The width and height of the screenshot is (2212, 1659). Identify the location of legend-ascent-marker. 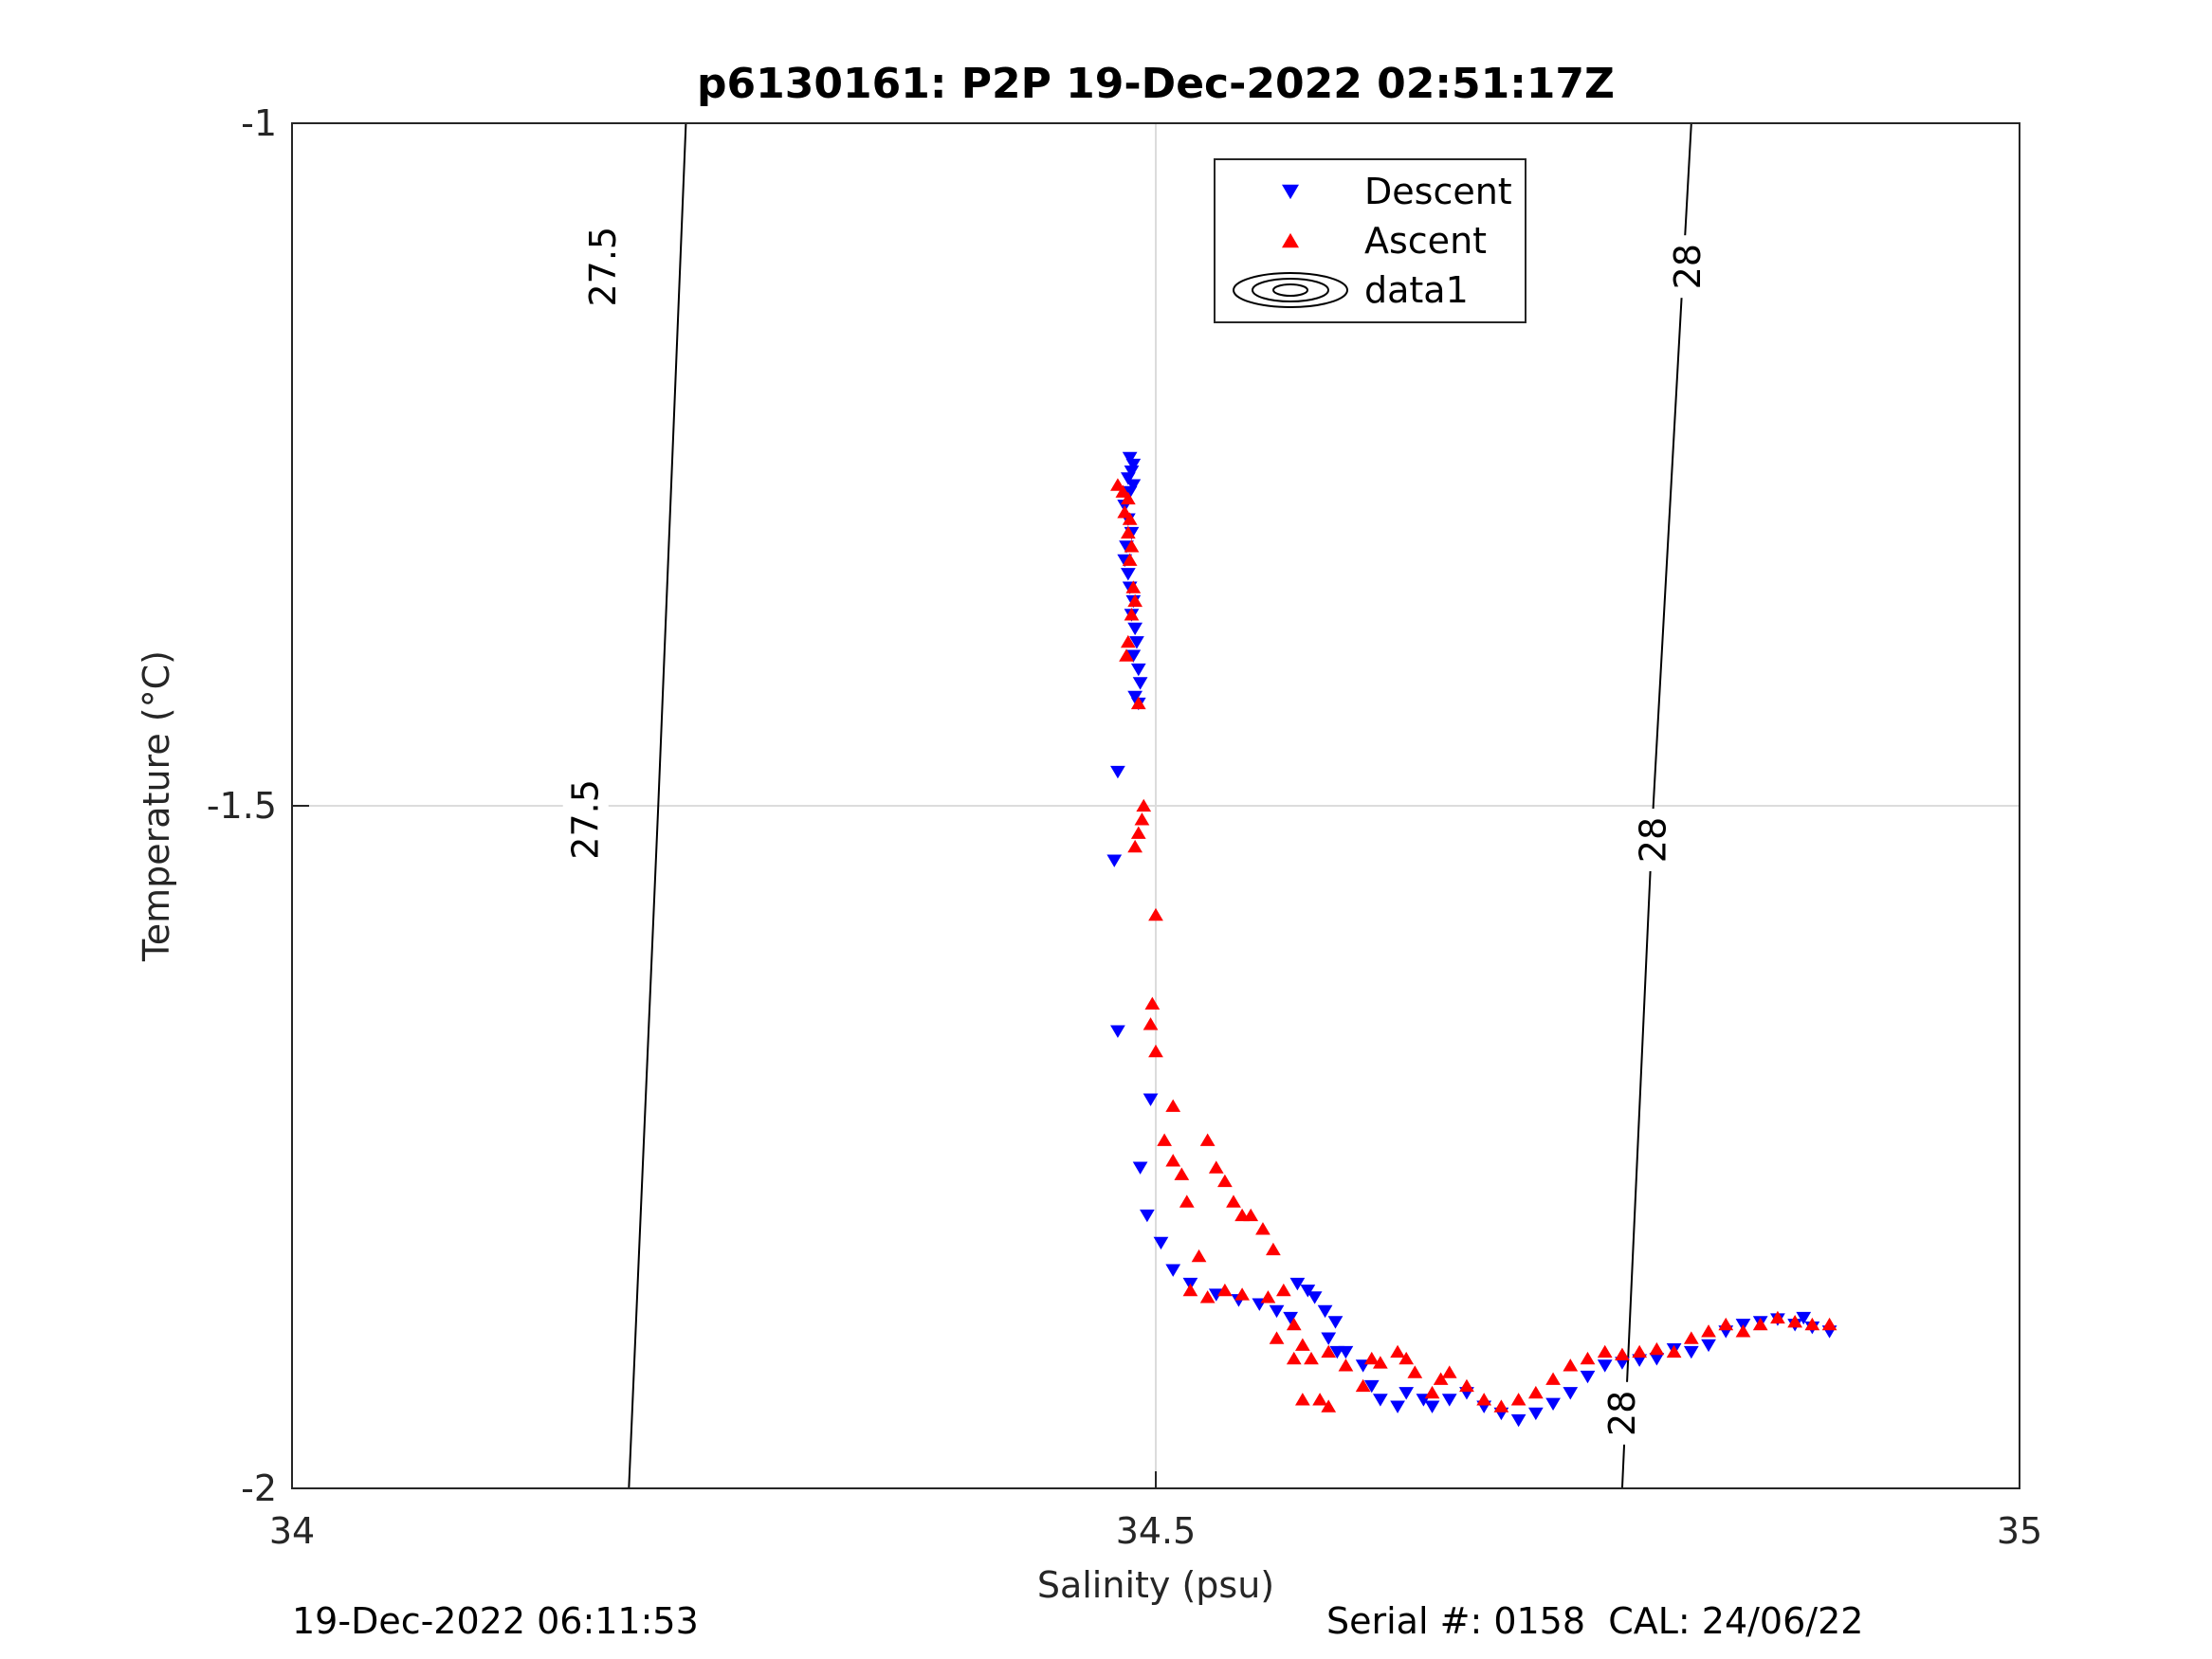
(1290, 240).